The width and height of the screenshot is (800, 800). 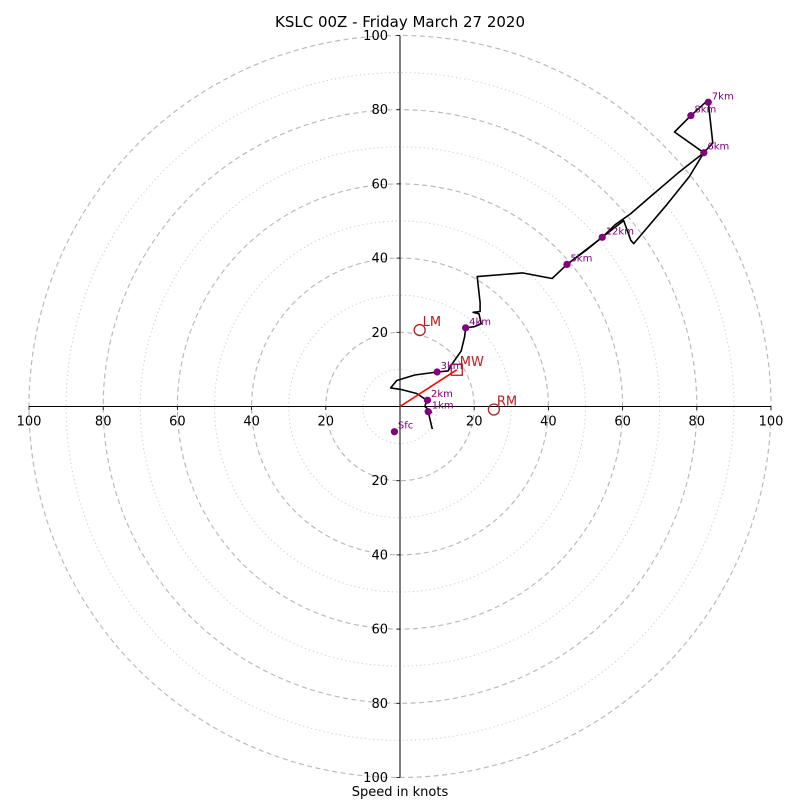 I want to click on height-marker-3km, so click(x=437, y=372).